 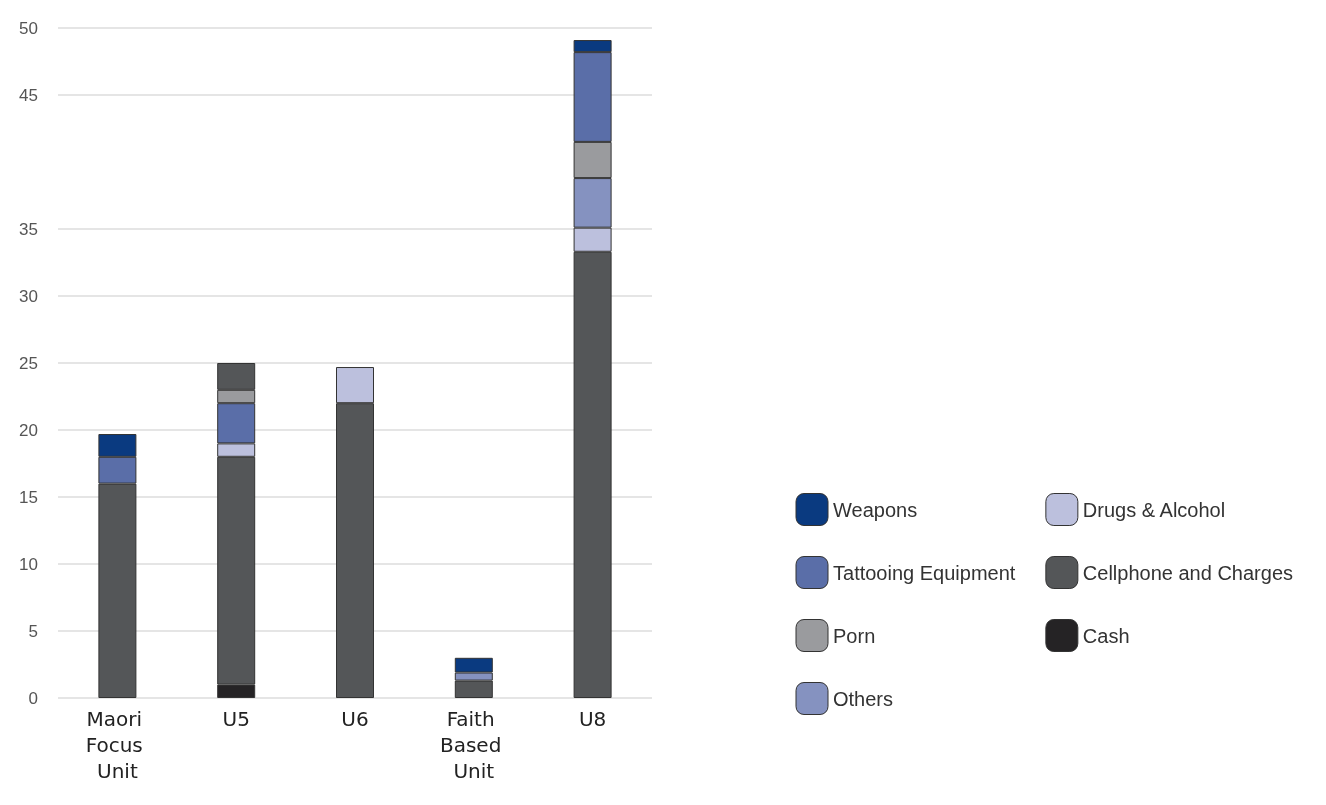 What do you see at coordinates (33, 631) in the screenshot?
I see `y-tick-label: 5` at bounding box center [33, 631].